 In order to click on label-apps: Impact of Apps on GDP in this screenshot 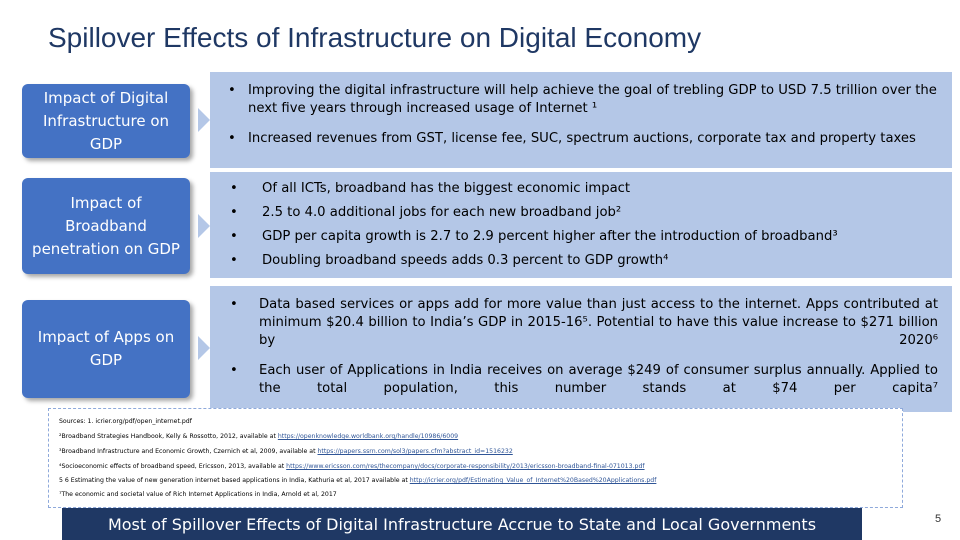, I will do `click(106, 349)`.